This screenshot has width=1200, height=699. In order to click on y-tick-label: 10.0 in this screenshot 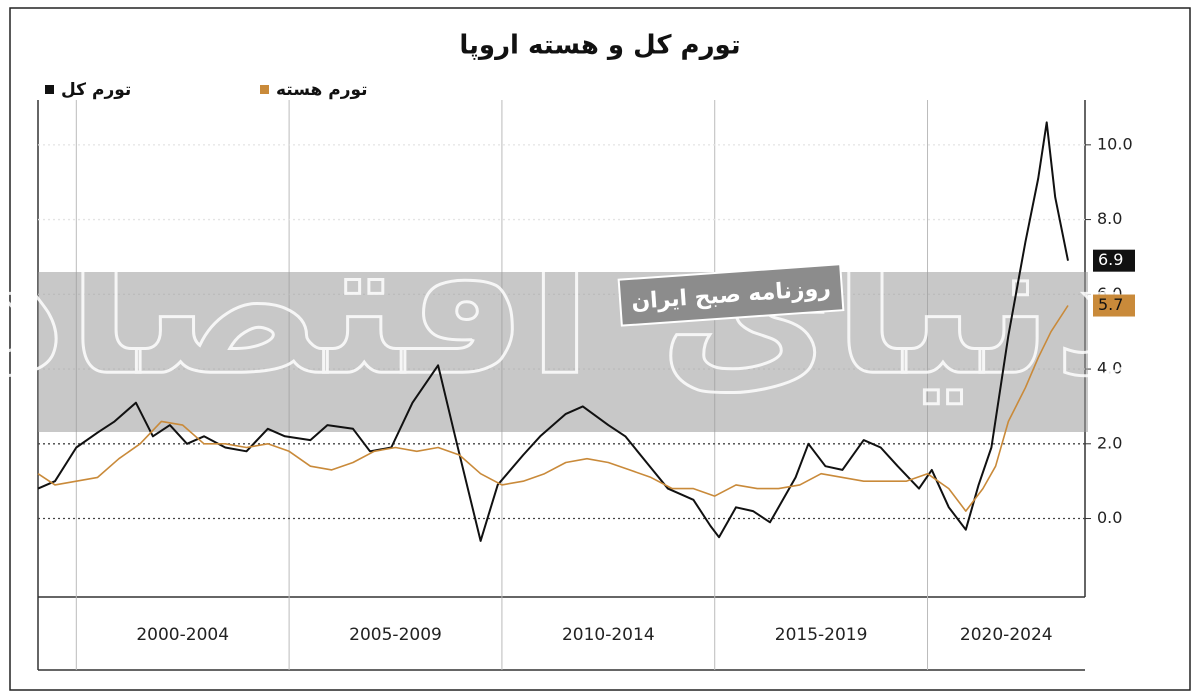, I will do `click(1115, 143)`.